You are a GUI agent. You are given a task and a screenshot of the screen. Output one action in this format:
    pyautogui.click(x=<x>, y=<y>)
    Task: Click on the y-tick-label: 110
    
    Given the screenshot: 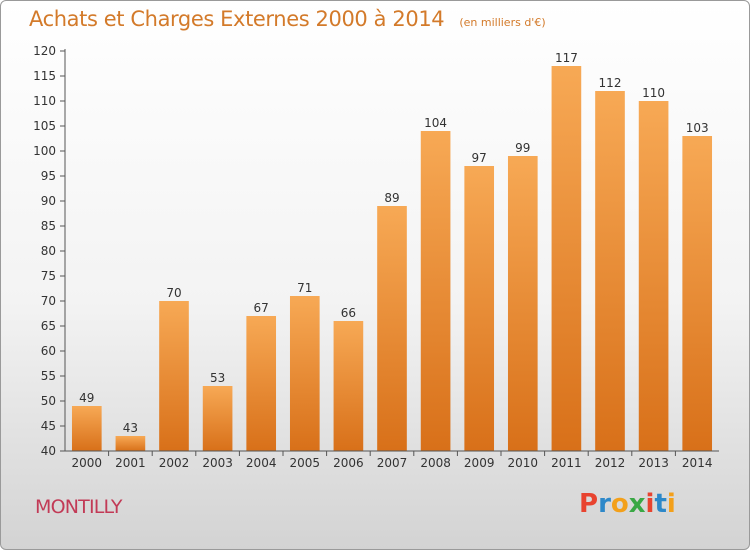 What is the action you would take?
    pyautogui.click(x=44, y=101)
    